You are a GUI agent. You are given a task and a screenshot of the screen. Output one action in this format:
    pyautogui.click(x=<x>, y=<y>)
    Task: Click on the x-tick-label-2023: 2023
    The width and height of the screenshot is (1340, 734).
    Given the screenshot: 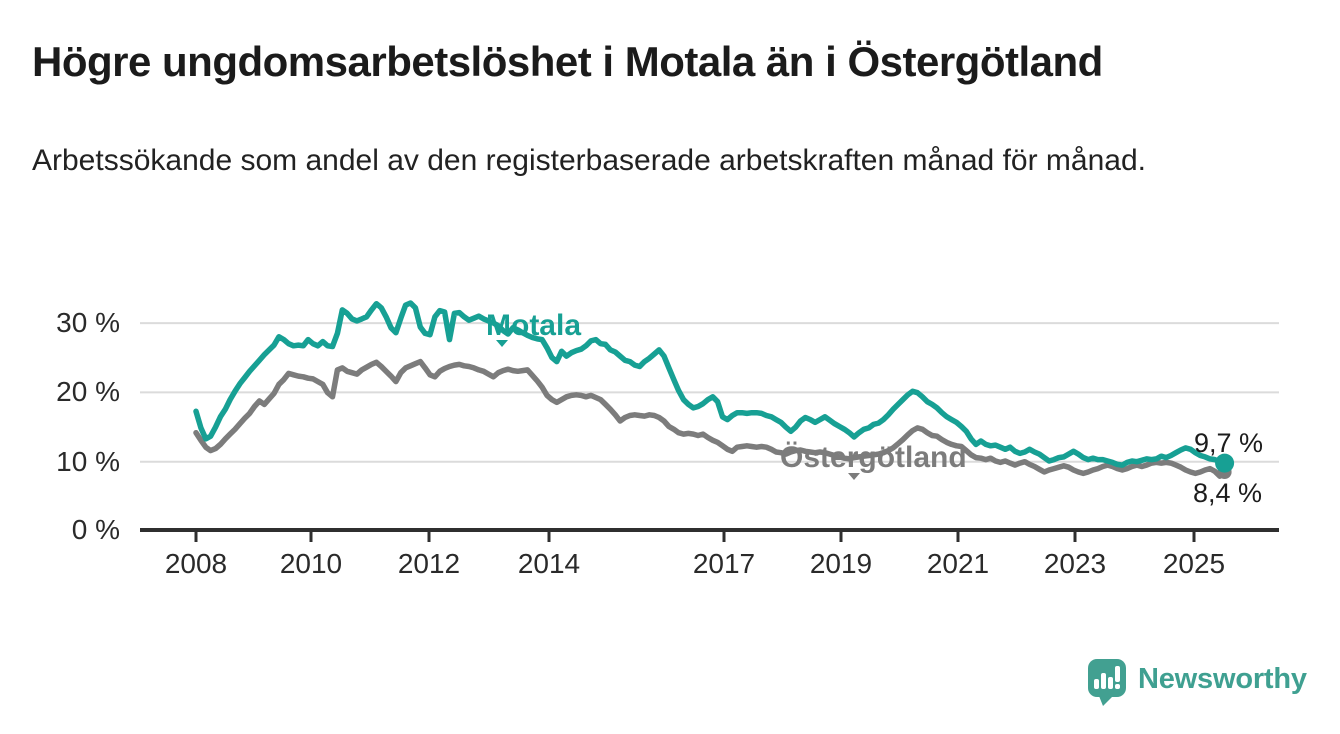 What is the action you would take?
    pyautogui.click(x=1075, y=563)
    